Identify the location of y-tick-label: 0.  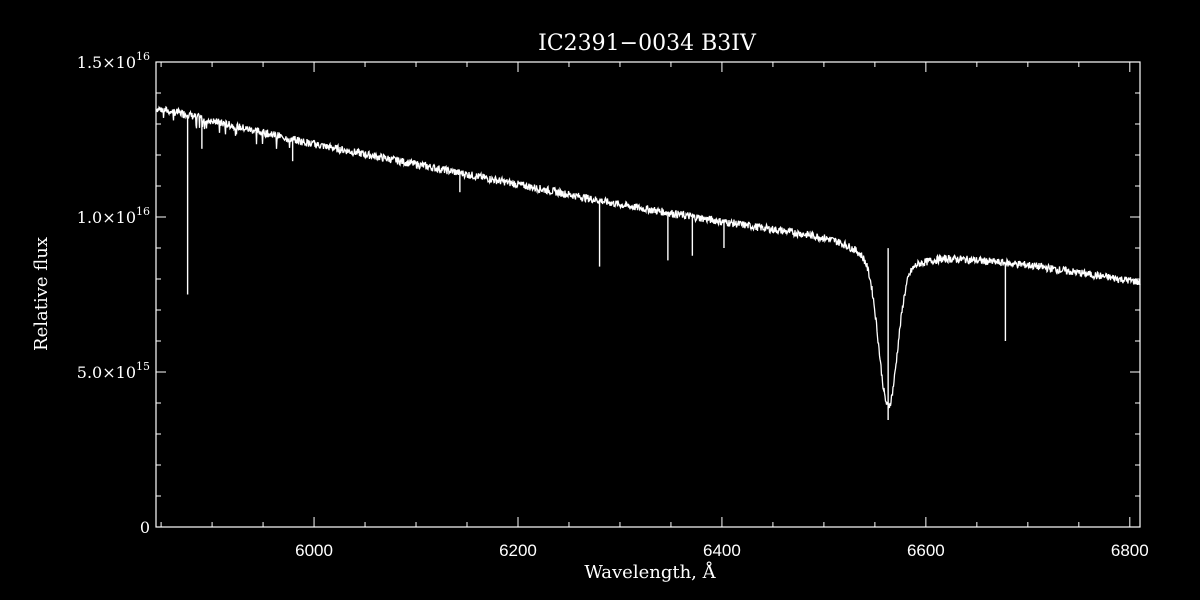
(145, 527).